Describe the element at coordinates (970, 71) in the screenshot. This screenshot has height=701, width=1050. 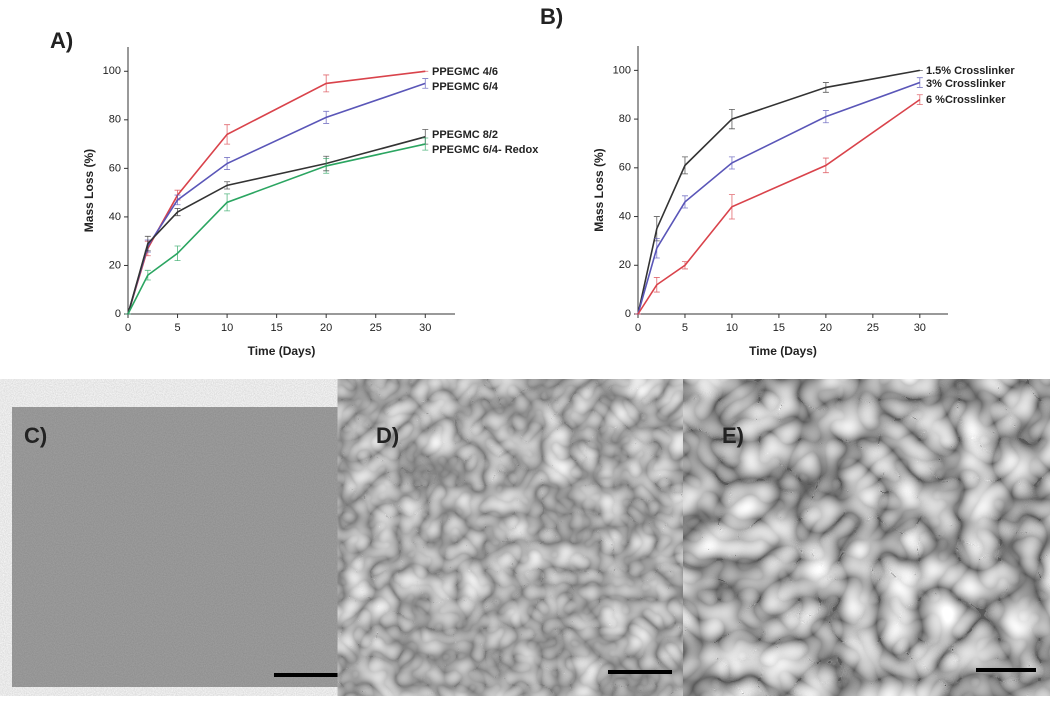
I see `legend-label: 1.5% Crosslinker` at that location.